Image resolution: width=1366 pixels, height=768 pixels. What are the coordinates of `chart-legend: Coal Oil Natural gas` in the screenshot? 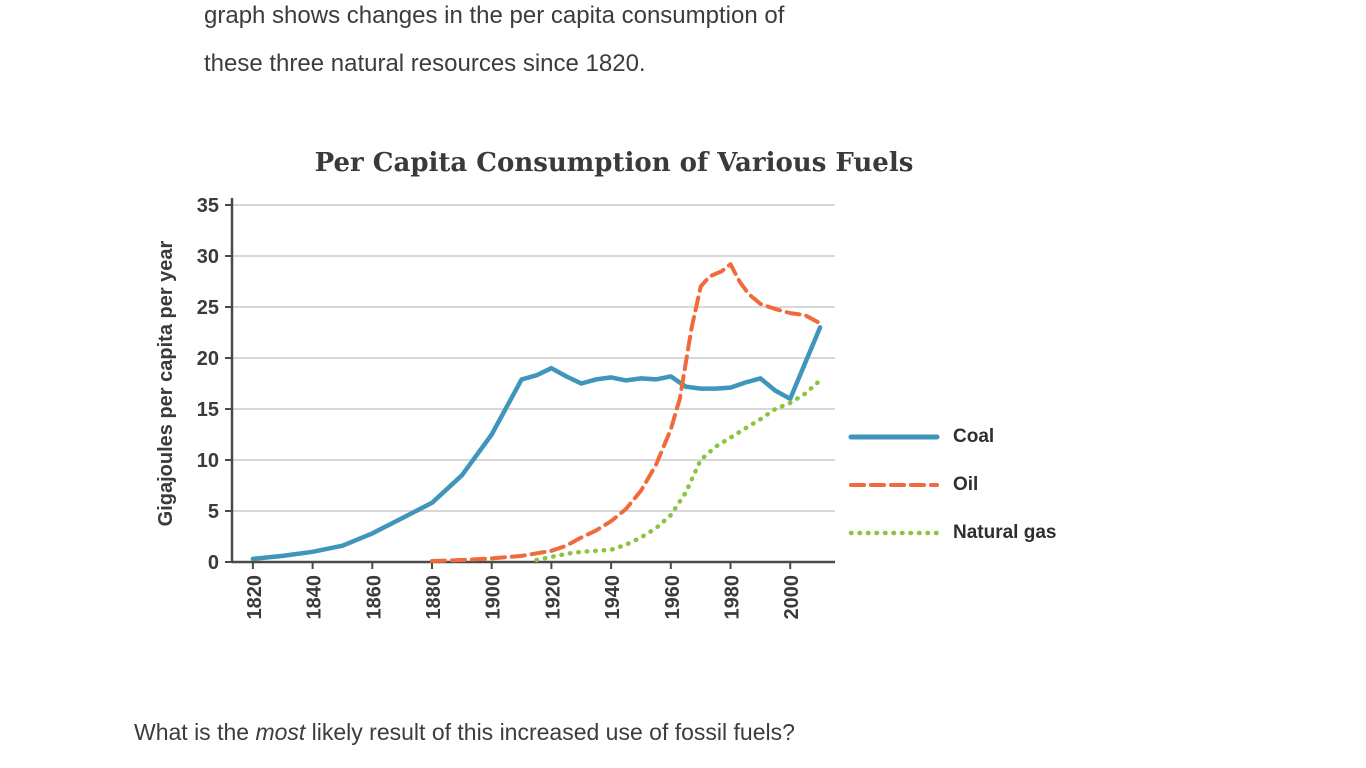 It's located at (952, 484).